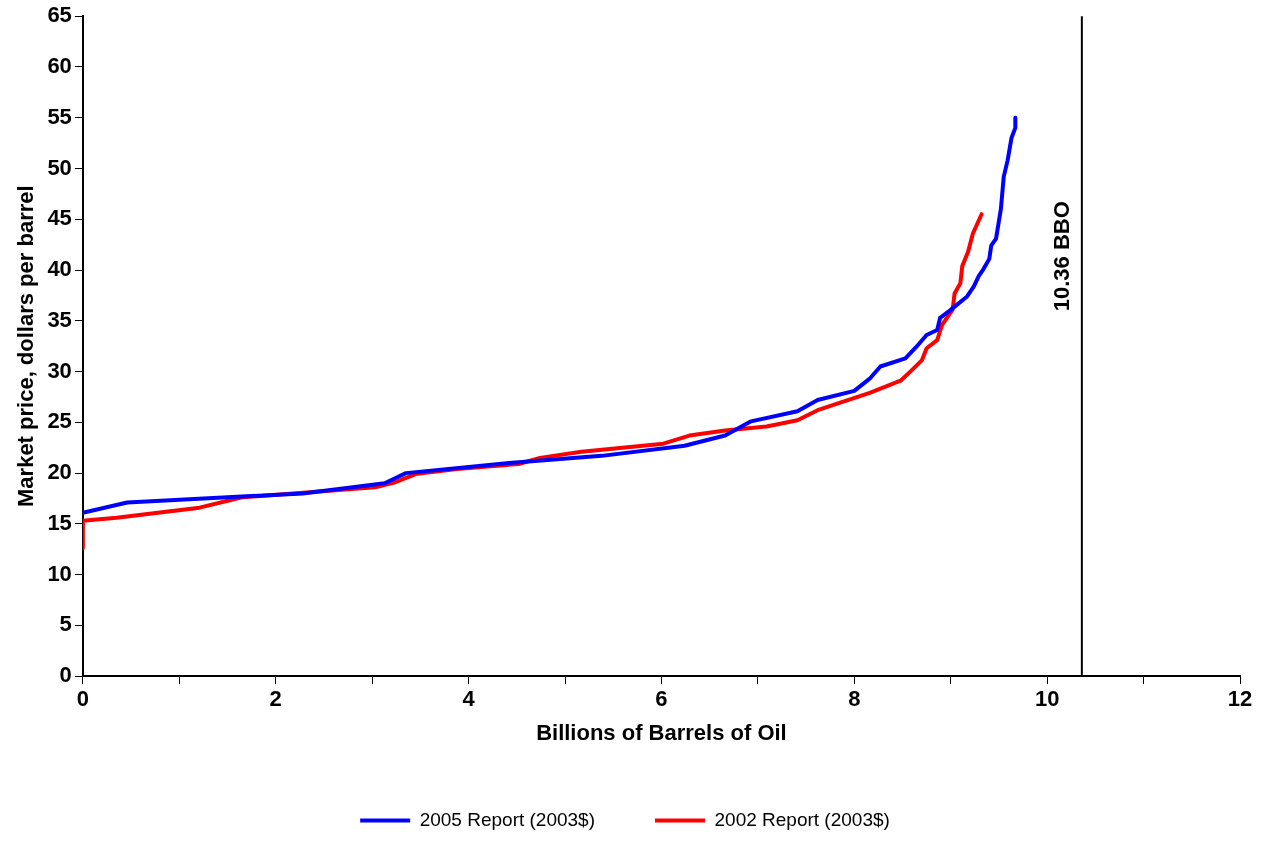  I want to click on y-tick-label: 55, so click(59, 116).